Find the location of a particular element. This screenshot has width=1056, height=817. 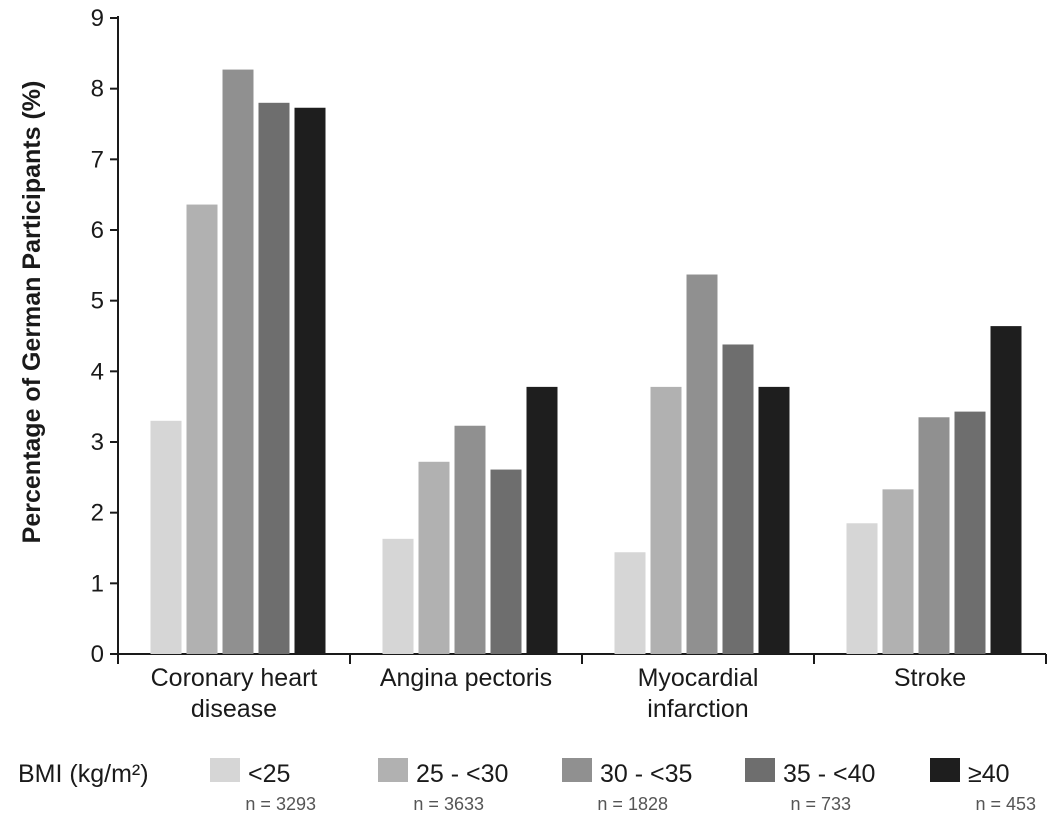

legend-label: 35 - <40 is located at coordinates (829, 774).